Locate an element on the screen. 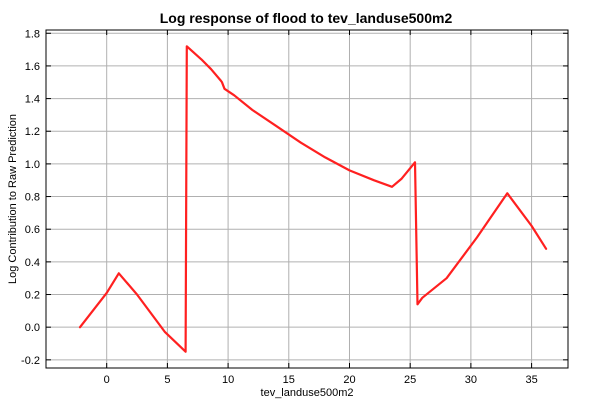 Image resolution: width=600 pixels, height=400 pixels. x-tick-label: 5 is located at coordinates (167, 380).